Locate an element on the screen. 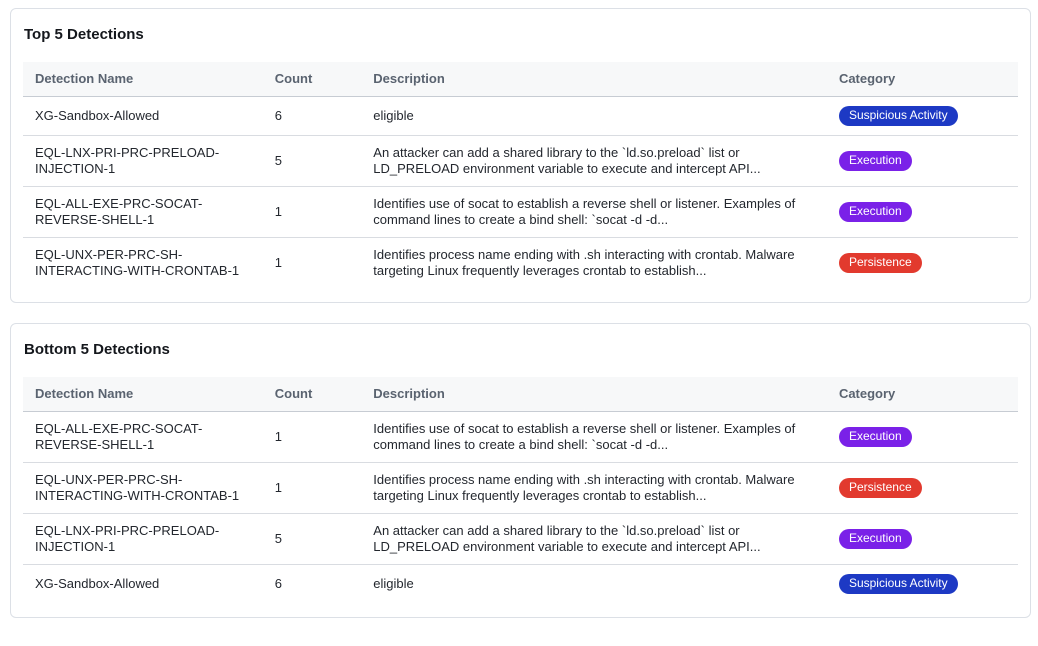 The height and width of the screenshot is (646, 1038). card-title-top-detections: Top 5 Detections is located at coordinates (84, 34).